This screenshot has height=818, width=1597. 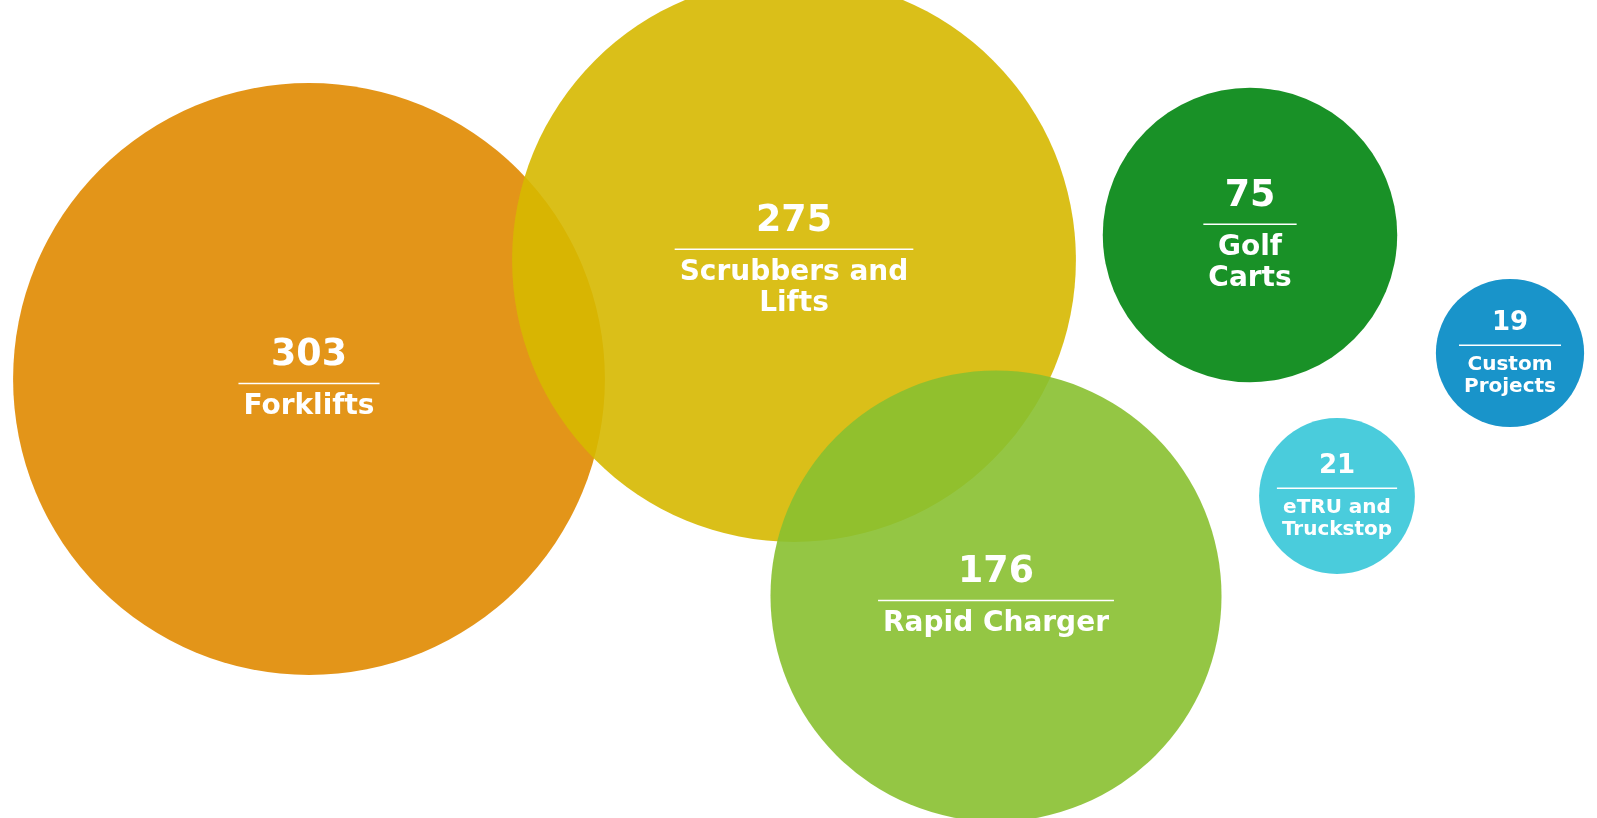 I want to click on category-label: Scrubbers and Lifts, so click(x=794, y=285).